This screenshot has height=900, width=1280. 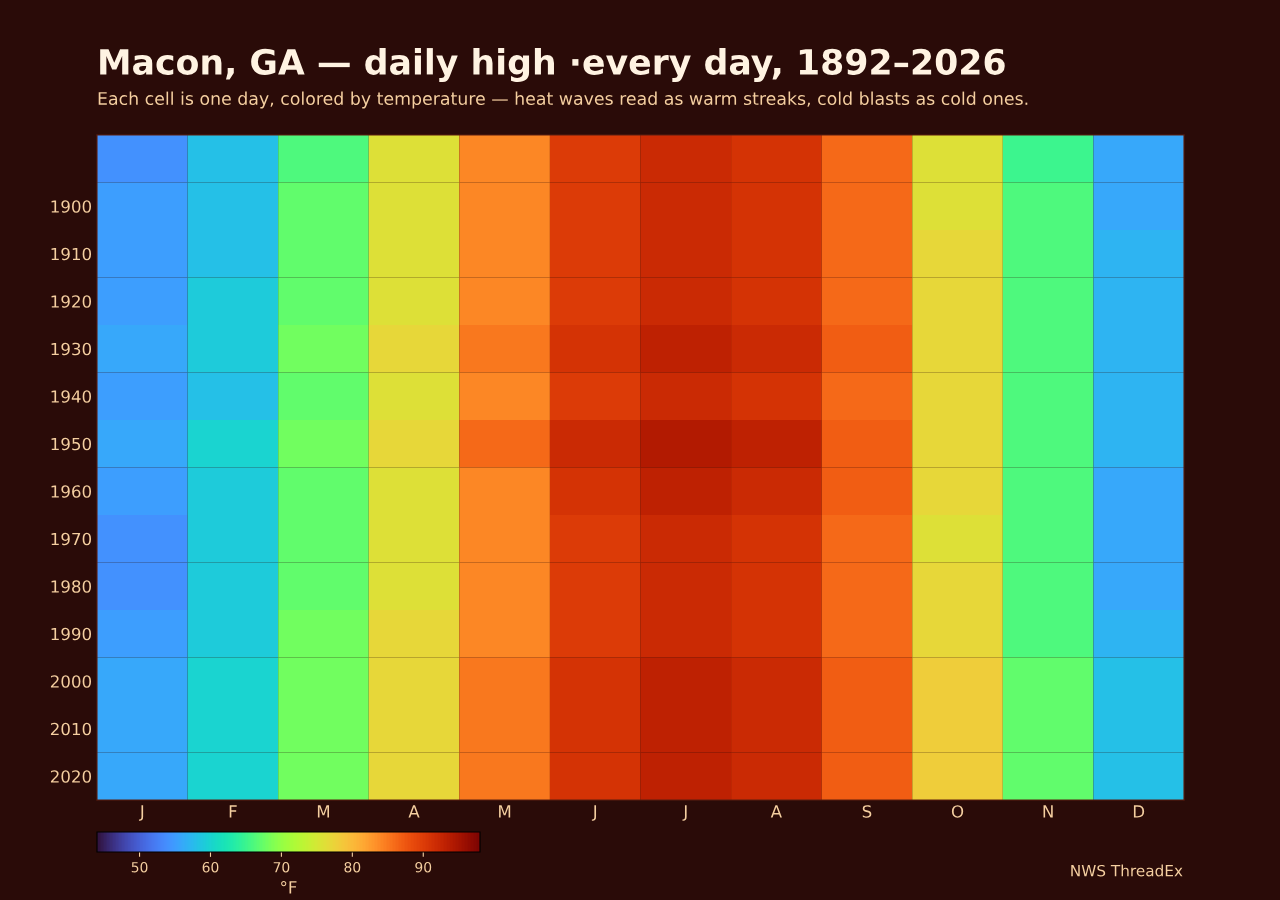 What do you see at coordinates (71, 301) in the screenshot?
I see `y-tick-label: 1920` at bounding box center [71, 301].